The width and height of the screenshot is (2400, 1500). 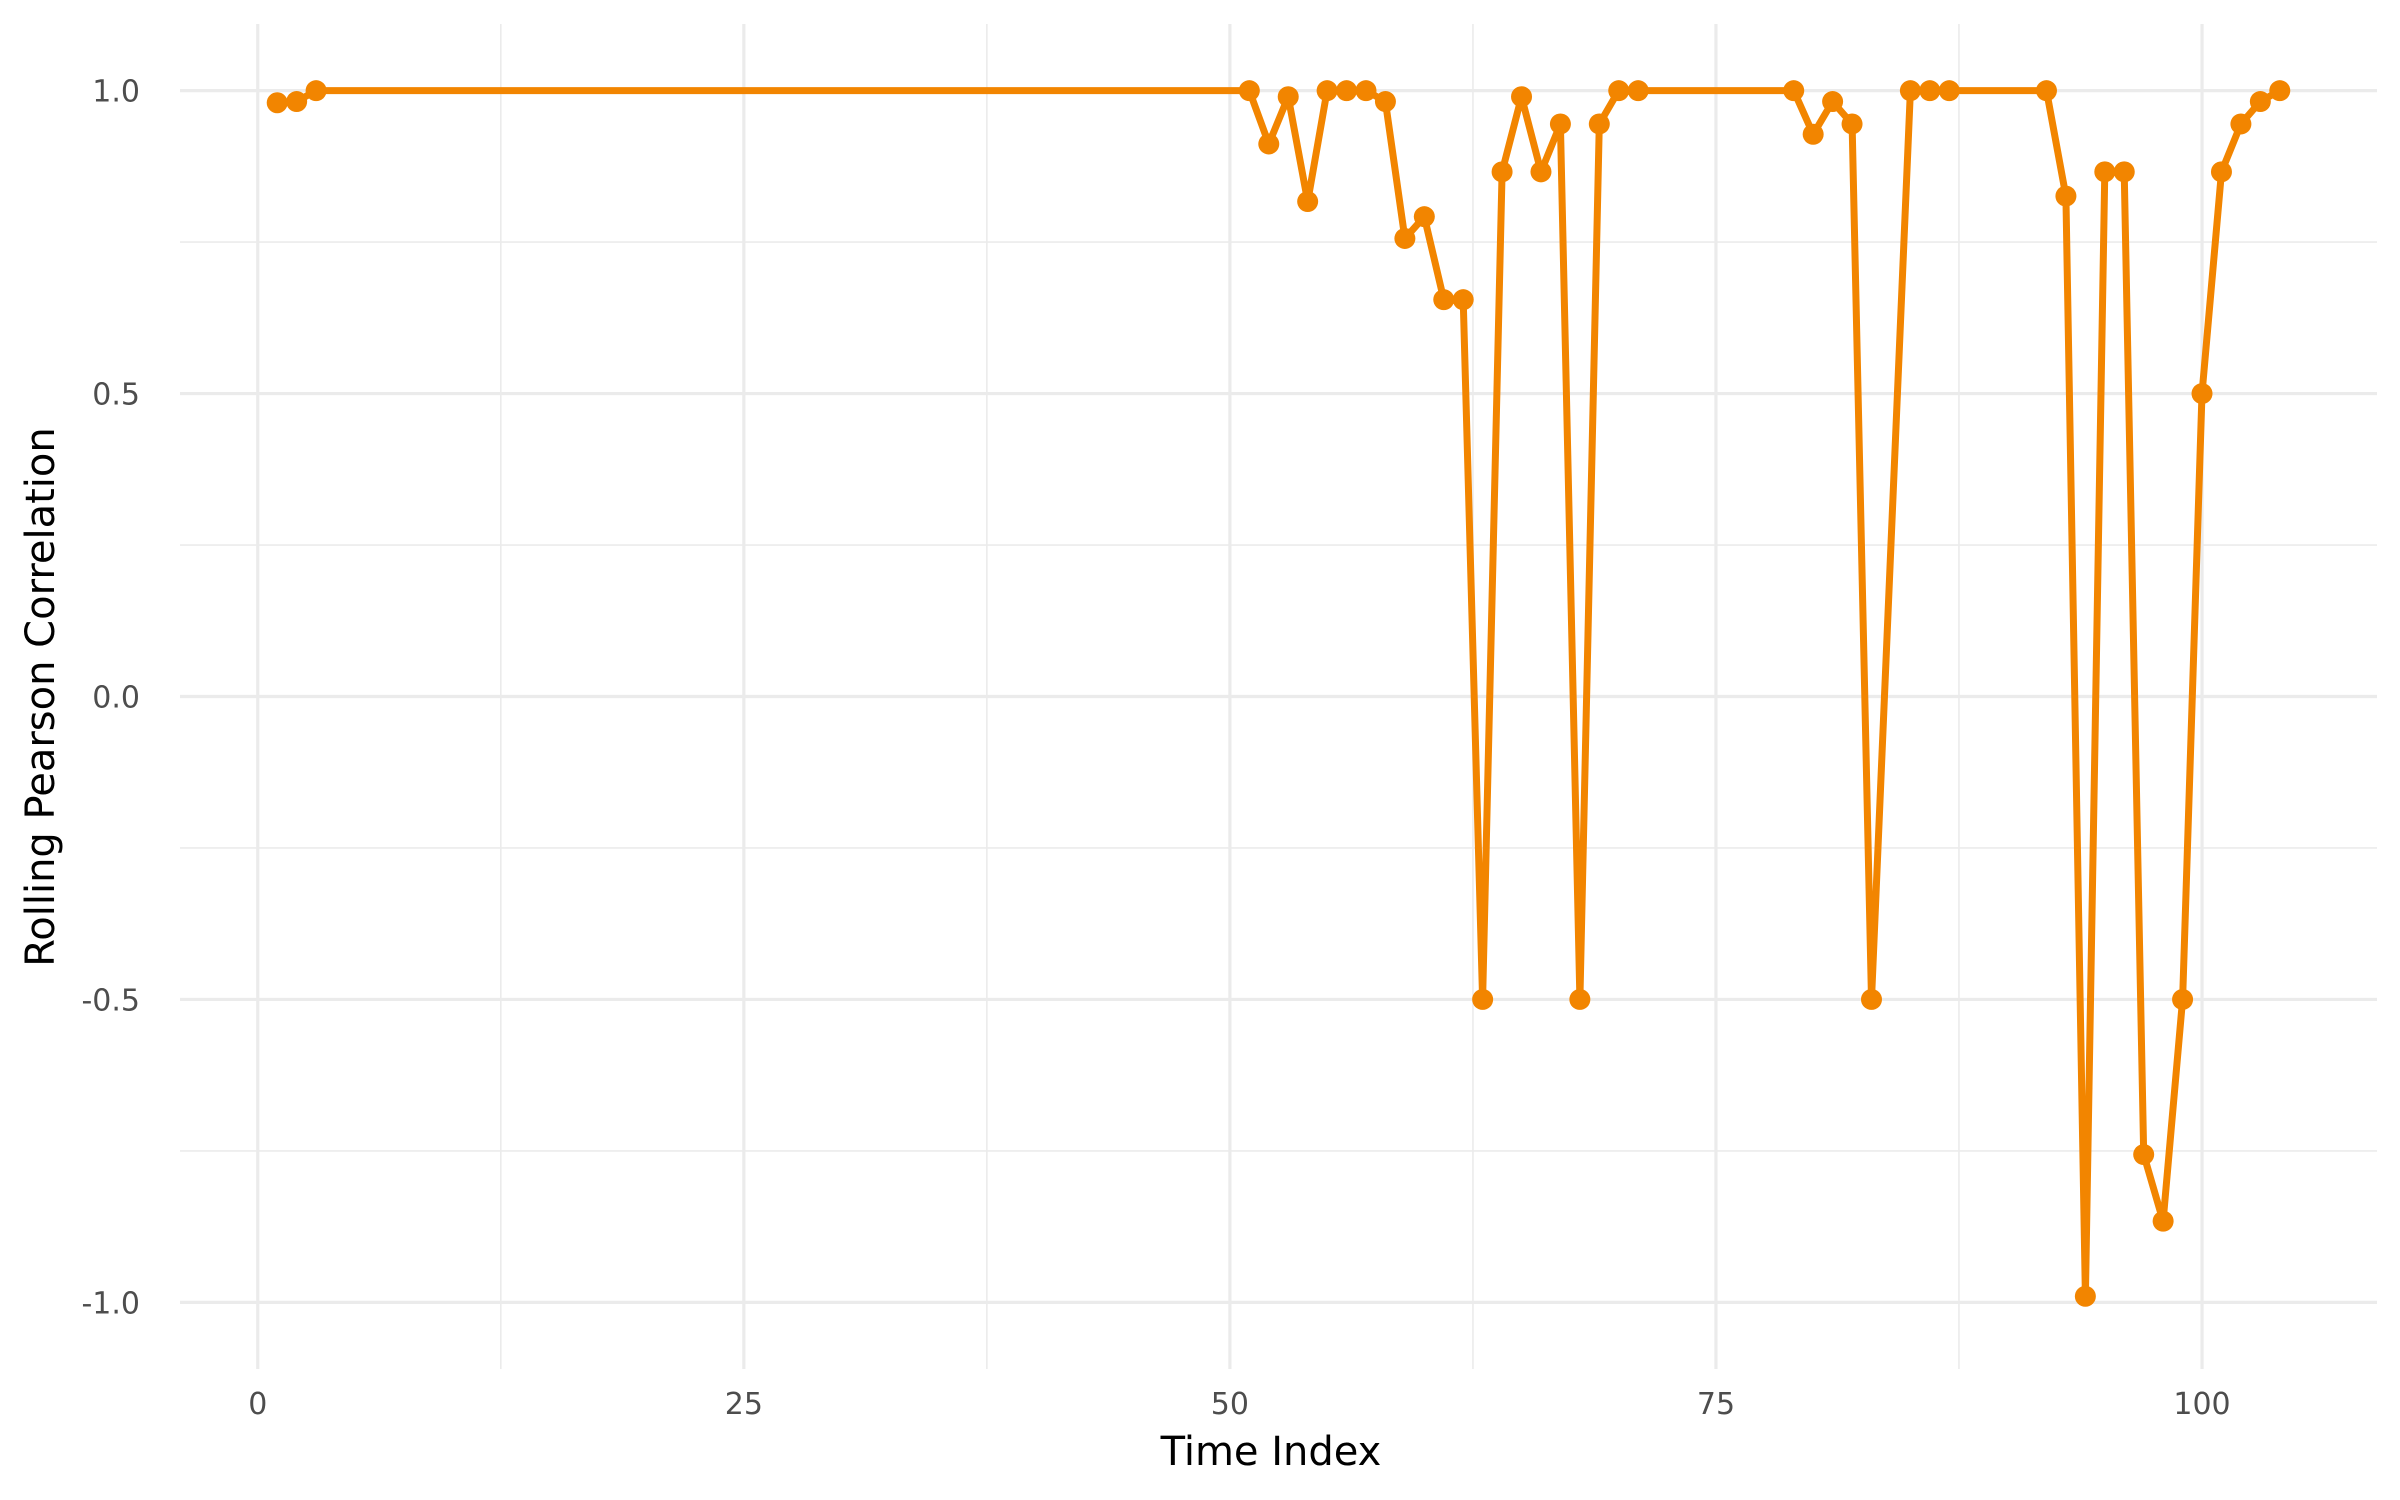 I want to click on y-tick-label: -0.5, so click(x=110, y=1000).